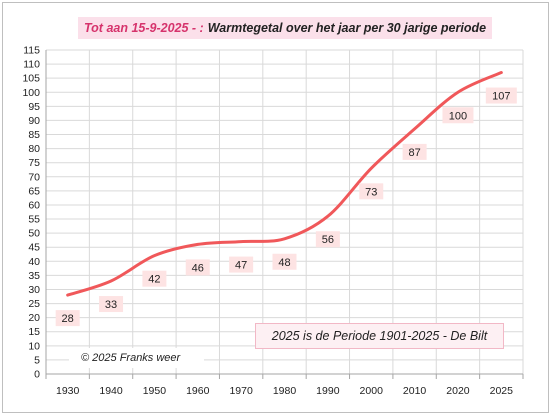 The width and height of the screenshot is (553, 418). I want to click on y-tick-label: 20, so click(34, 318).